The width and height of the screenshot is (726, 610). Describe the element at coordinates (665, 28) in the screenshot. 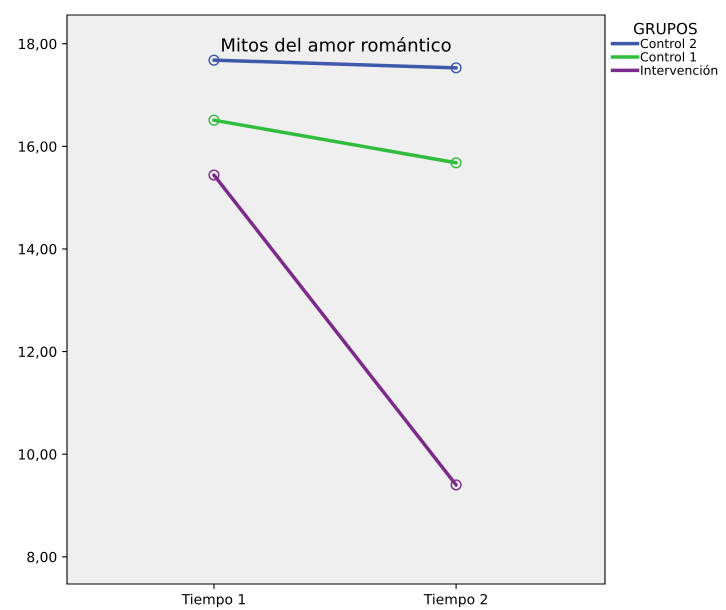

I see `legend-title: GRUPOS` at that location.